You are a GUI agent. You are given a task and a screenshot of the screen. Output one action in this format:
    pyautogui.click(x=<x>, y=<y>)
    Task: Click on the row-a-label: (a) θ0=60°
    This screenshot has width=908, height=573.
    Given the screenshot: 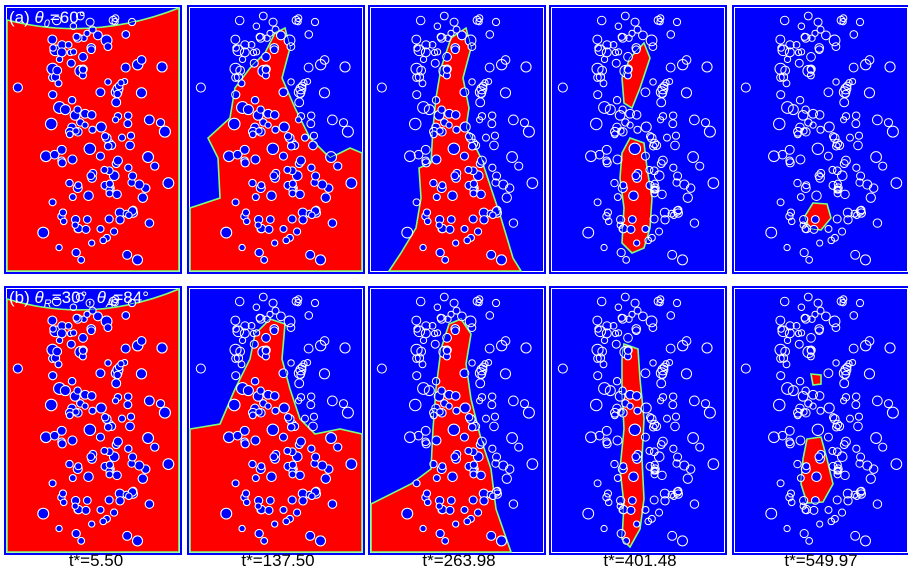 What is the action you would take?
    pyautogui.click(x=47, y=19)
    